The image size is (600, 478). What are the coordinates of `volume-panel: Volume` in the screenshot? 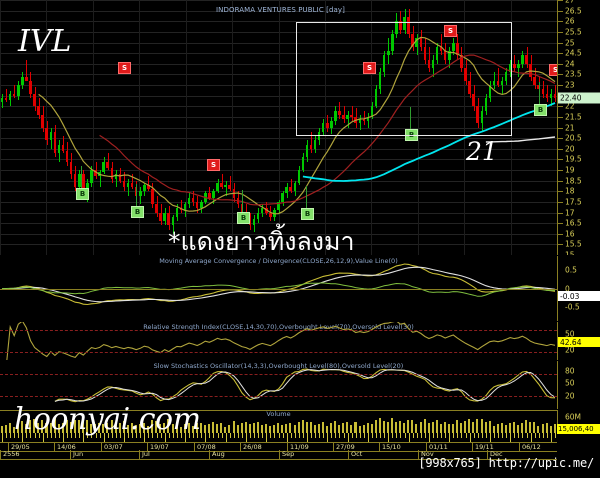 It's located at (278, 421).